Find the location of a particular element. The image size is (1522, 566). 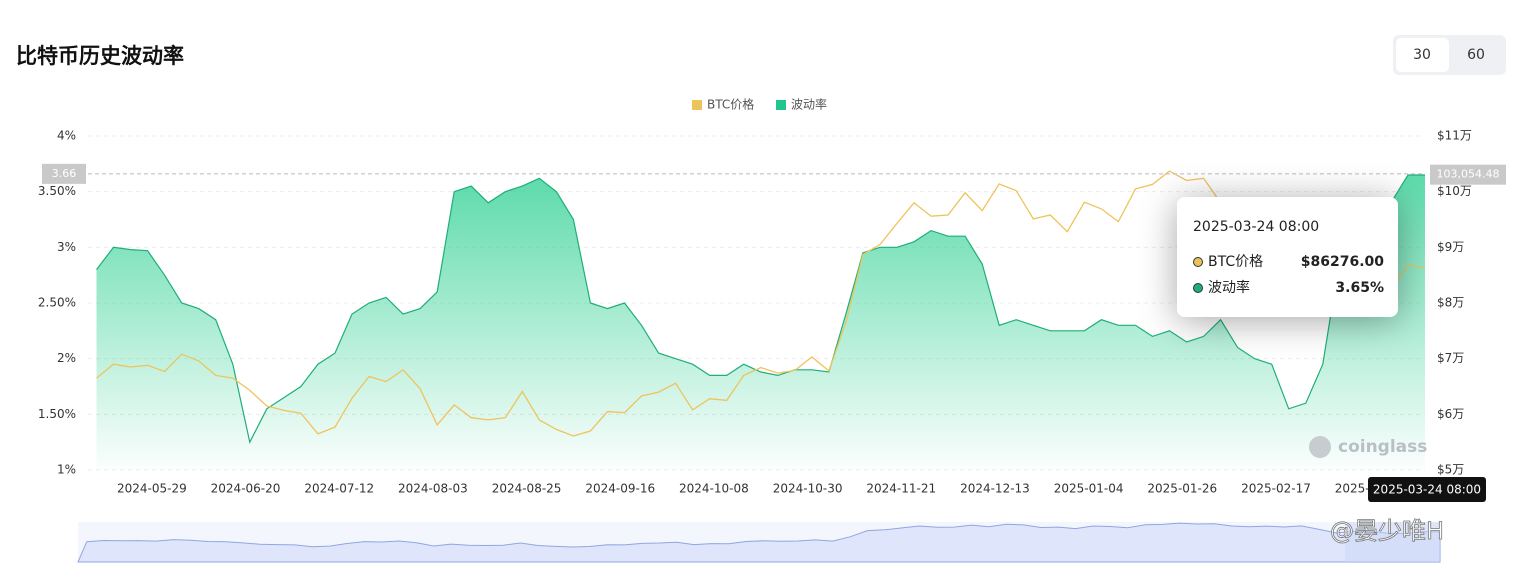

y-tick-label: 3.50% is located at coordinates (57, 191).